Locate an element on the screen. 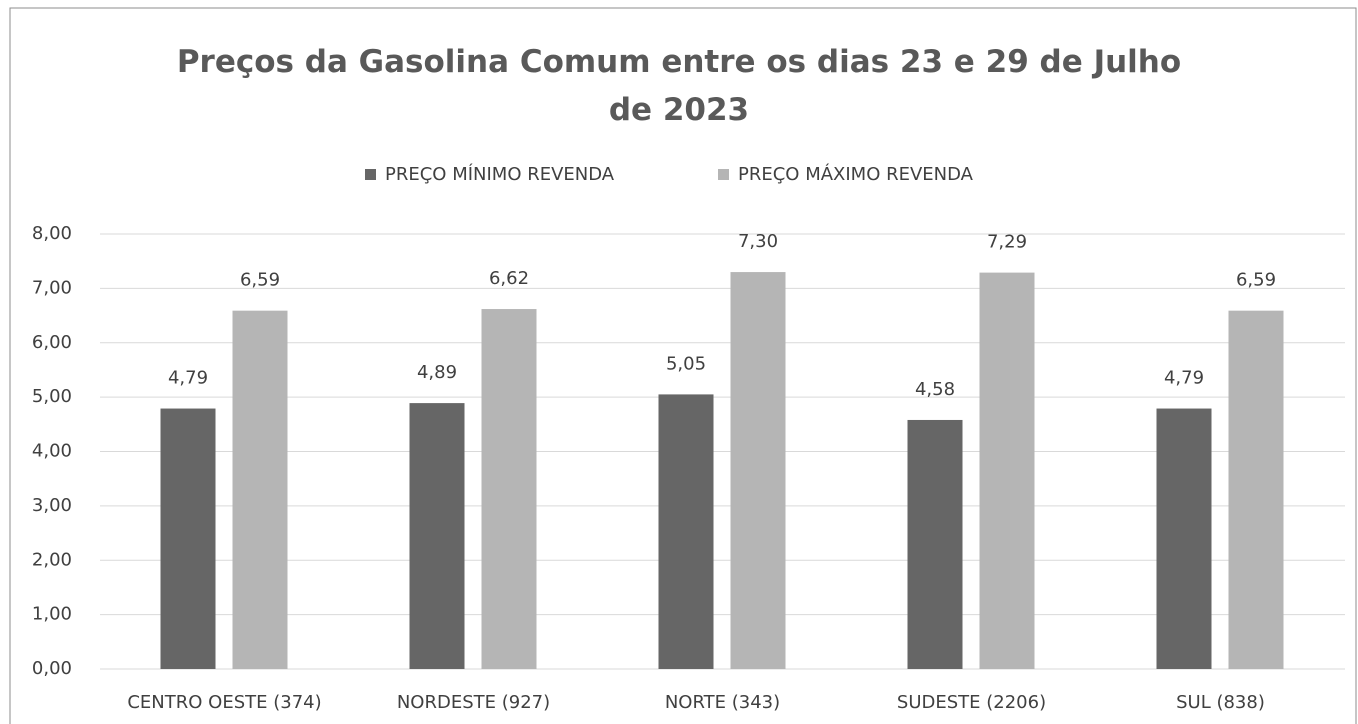  legend-label: PREÇO MÁXIMO REVENDA is located at coordinates (856, 174).